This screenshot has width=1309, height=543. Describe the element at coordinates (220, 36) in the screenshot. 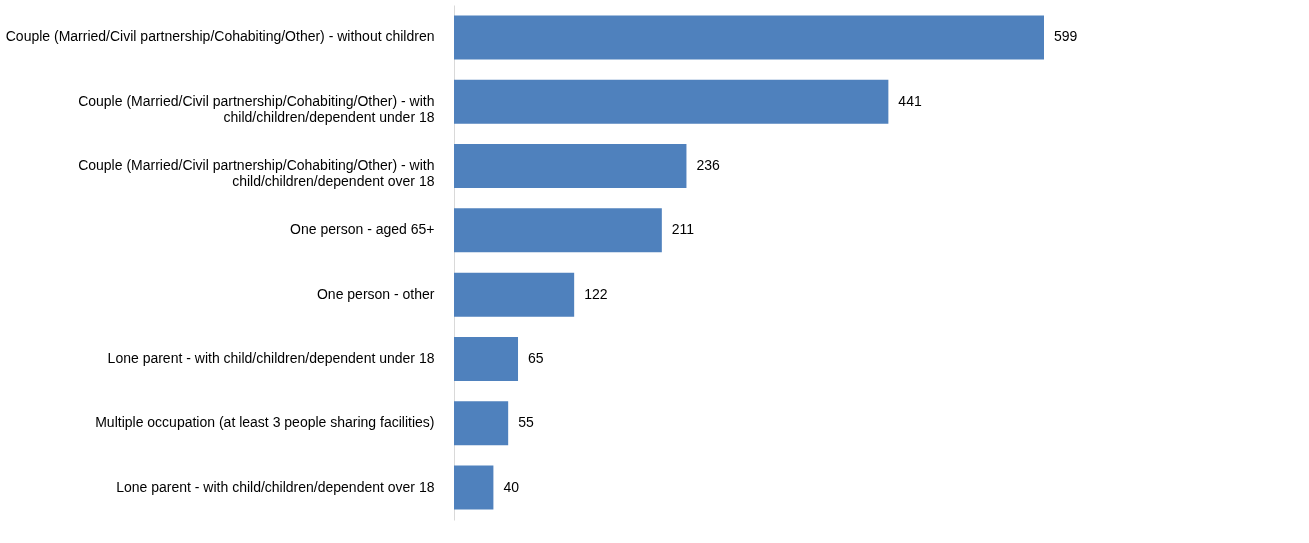

I see `y-tick-label: Couple (Married/Civil partnership/Cohabiting/Other) - without children` at that location.